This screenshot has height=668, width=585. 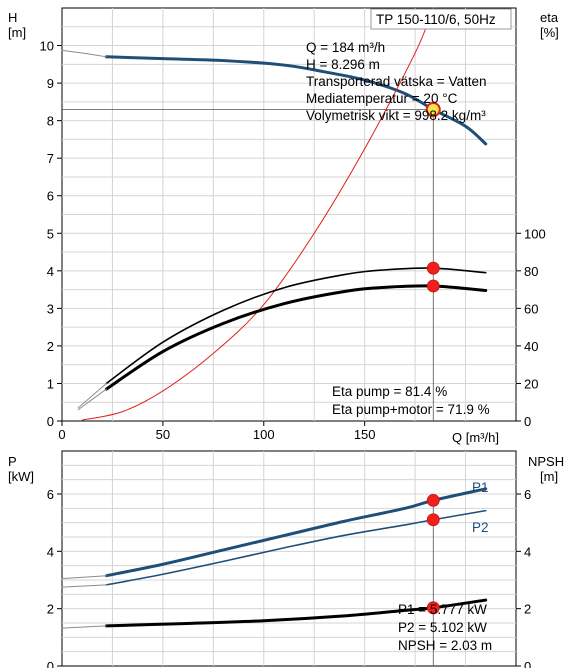 What do you see at coordinates (21, 476) in the screenshot?
I see `bottom-y-left-unit: [kW]` at bounding box center [21, 476].